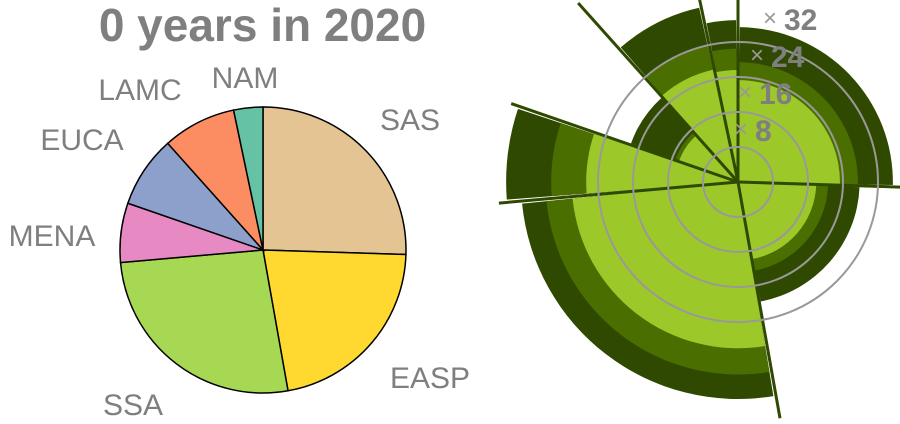 The height and width of the screenshot is (424, 900). What do you see at coordinates (763, 131) in the screenshot?
I see `radial-tick-label: 8` at bounding box center [763, 131].